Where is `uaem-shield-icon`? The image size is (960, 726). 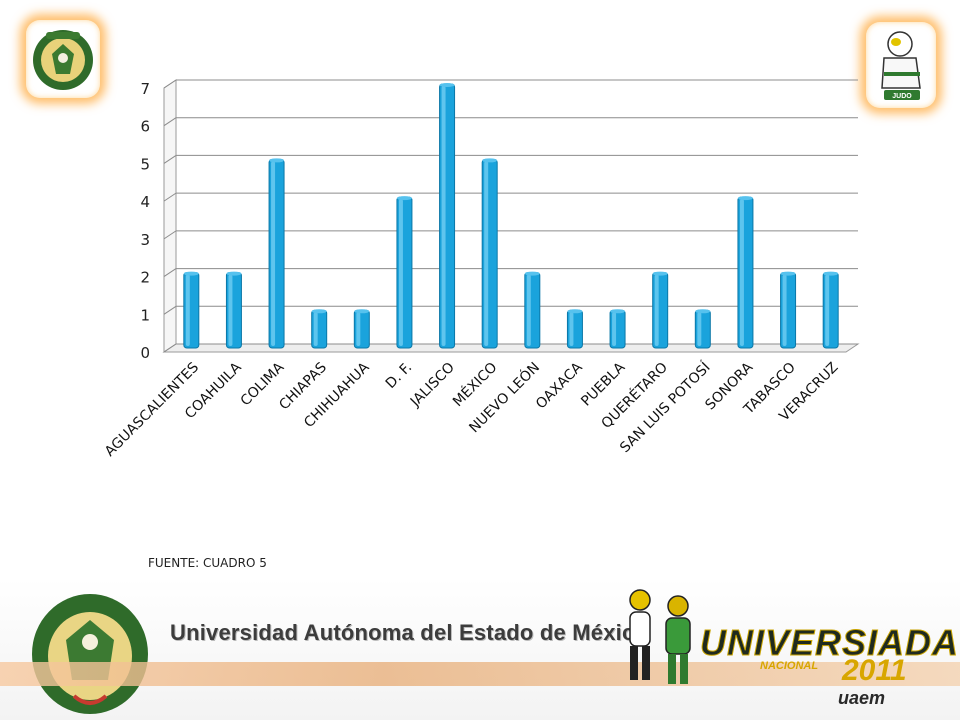 uaem-shield-icon is located at coordinates (63, 60).